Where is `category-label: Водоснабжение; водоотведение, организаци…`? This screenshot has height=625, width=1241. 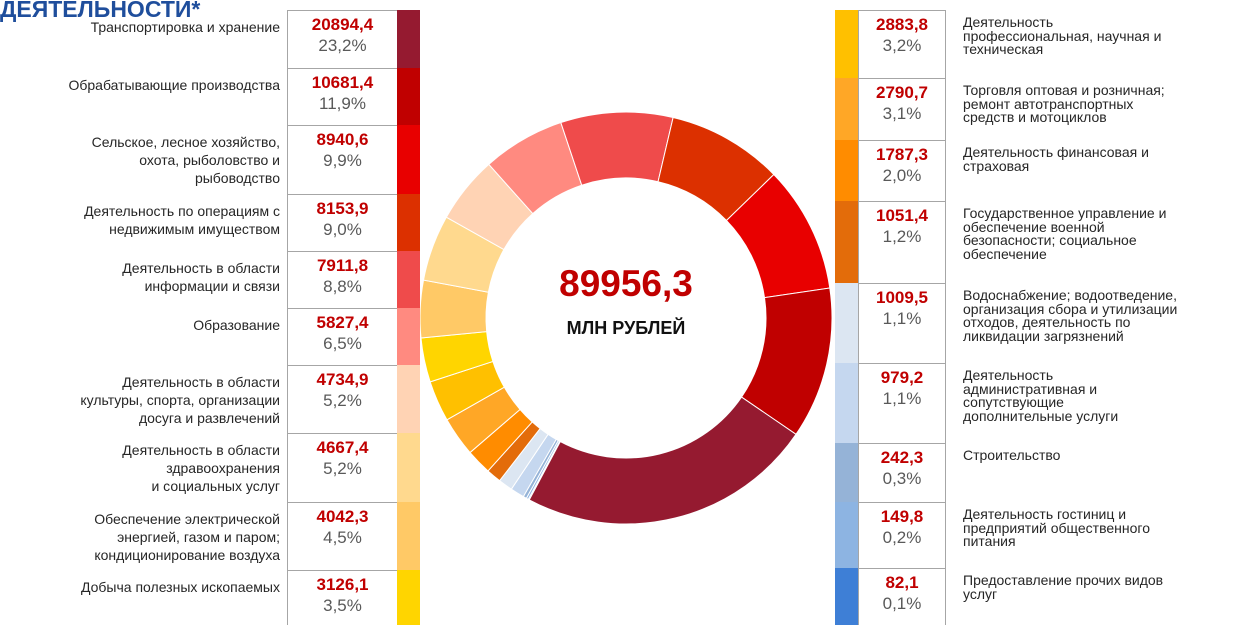
category-label: Водоснабжение; водоотведение, организаци… is located at coordinates (1070, 315).